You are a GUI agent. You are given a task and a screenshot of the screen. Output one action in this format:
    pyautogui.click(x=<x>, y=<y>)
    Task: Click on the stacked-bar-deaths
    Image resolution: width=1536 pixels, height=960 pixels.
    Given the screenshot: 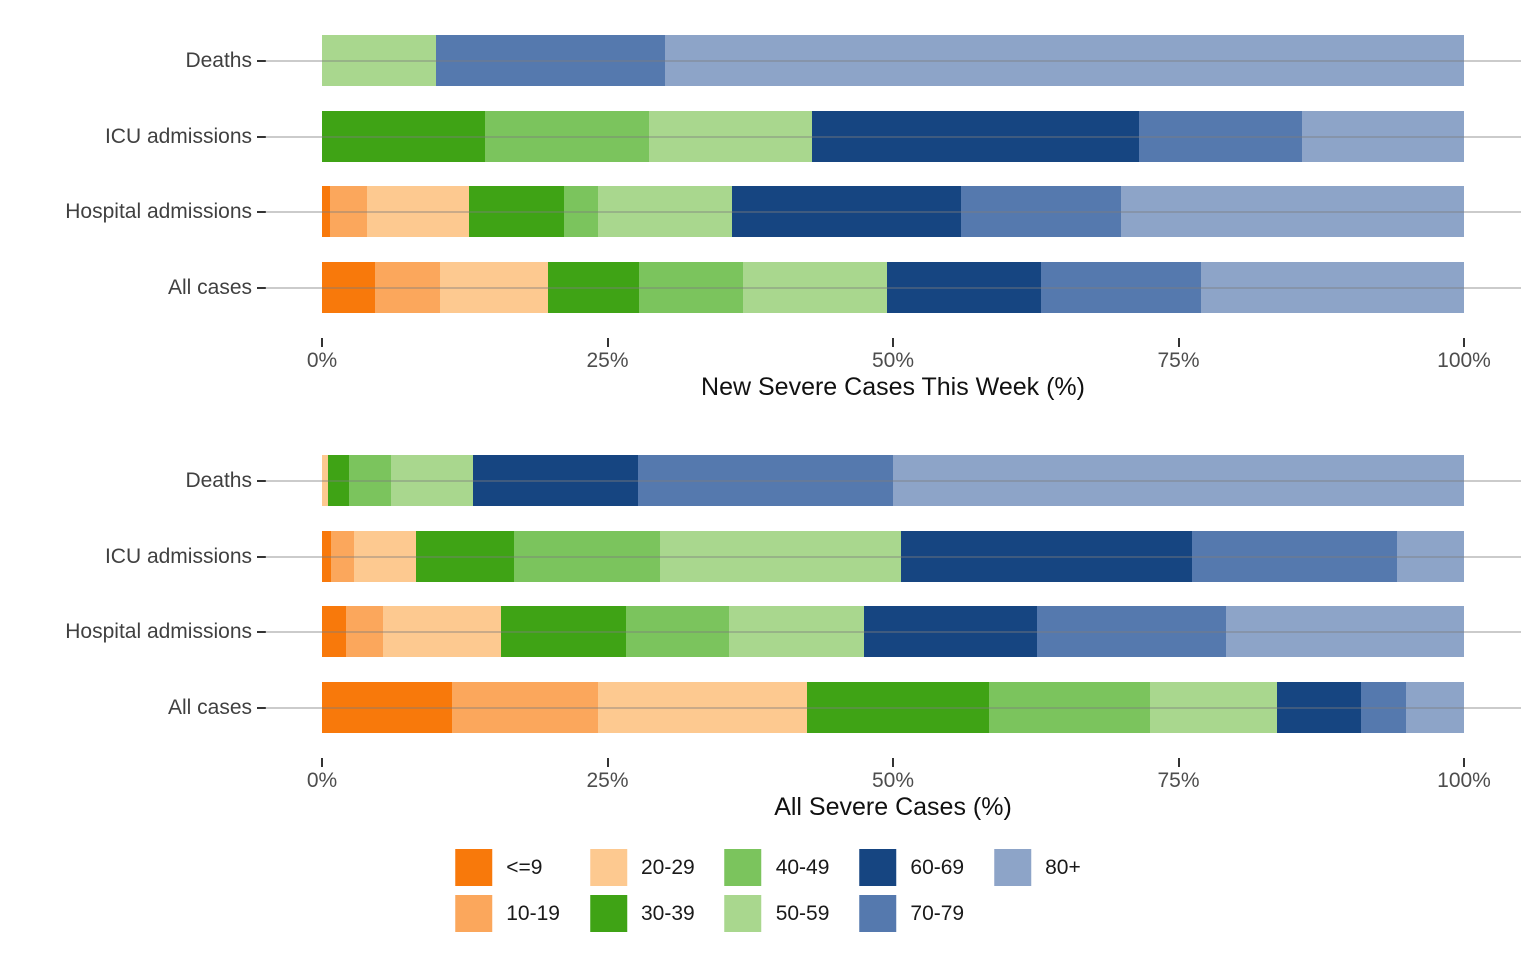 What is the action you would take?
    pyautogui.click(x=893, y=60)
    